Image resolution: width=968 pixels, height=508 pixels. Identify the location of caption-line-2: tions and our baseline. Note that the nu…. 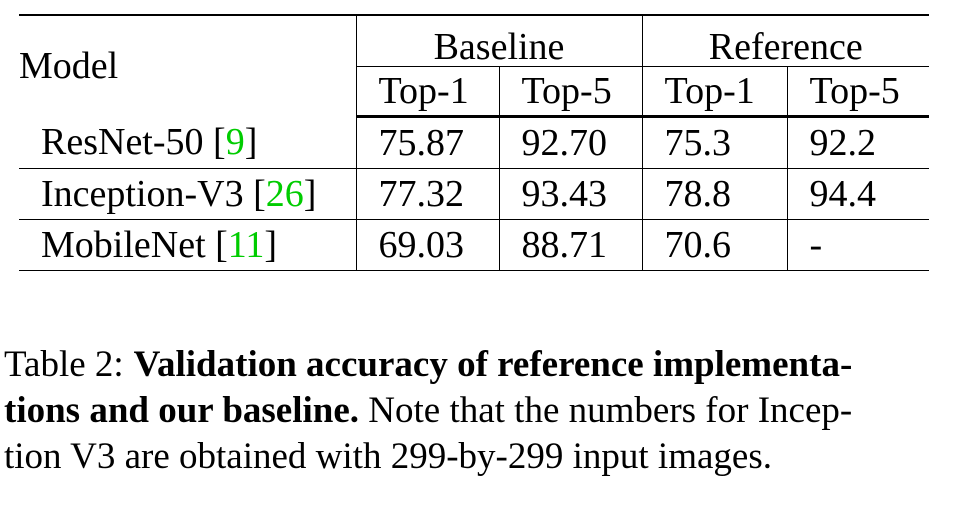
(483, 411).